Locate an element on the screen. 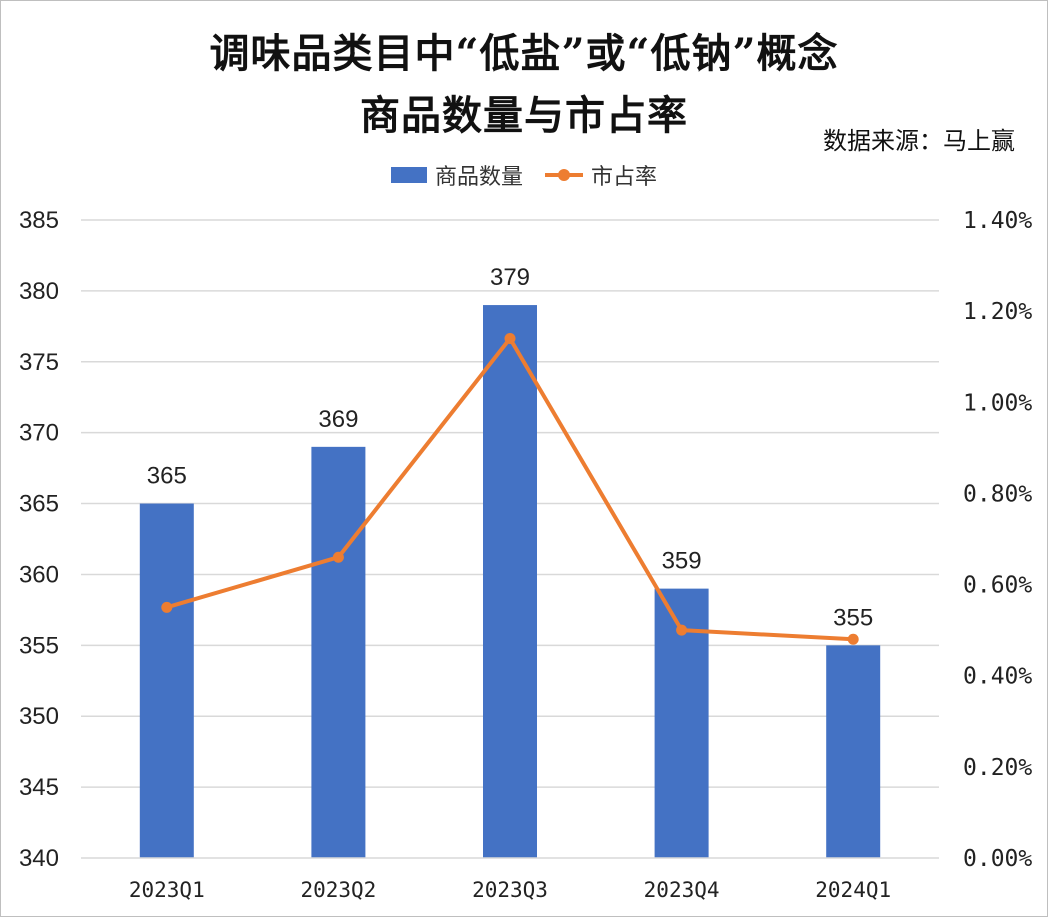 The width and height of the screenshot is (1048, 917). bar-data-label: 359 is located at coordinates (682, 561).